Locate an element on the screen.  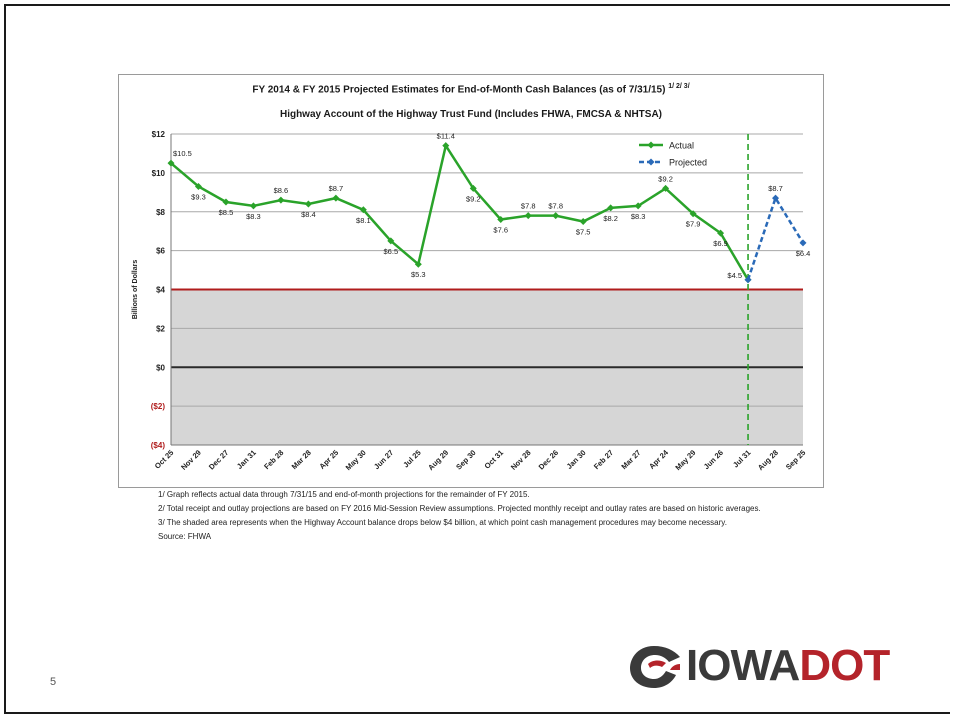
data-label: $6.5 is located at coordinates (391, 251).